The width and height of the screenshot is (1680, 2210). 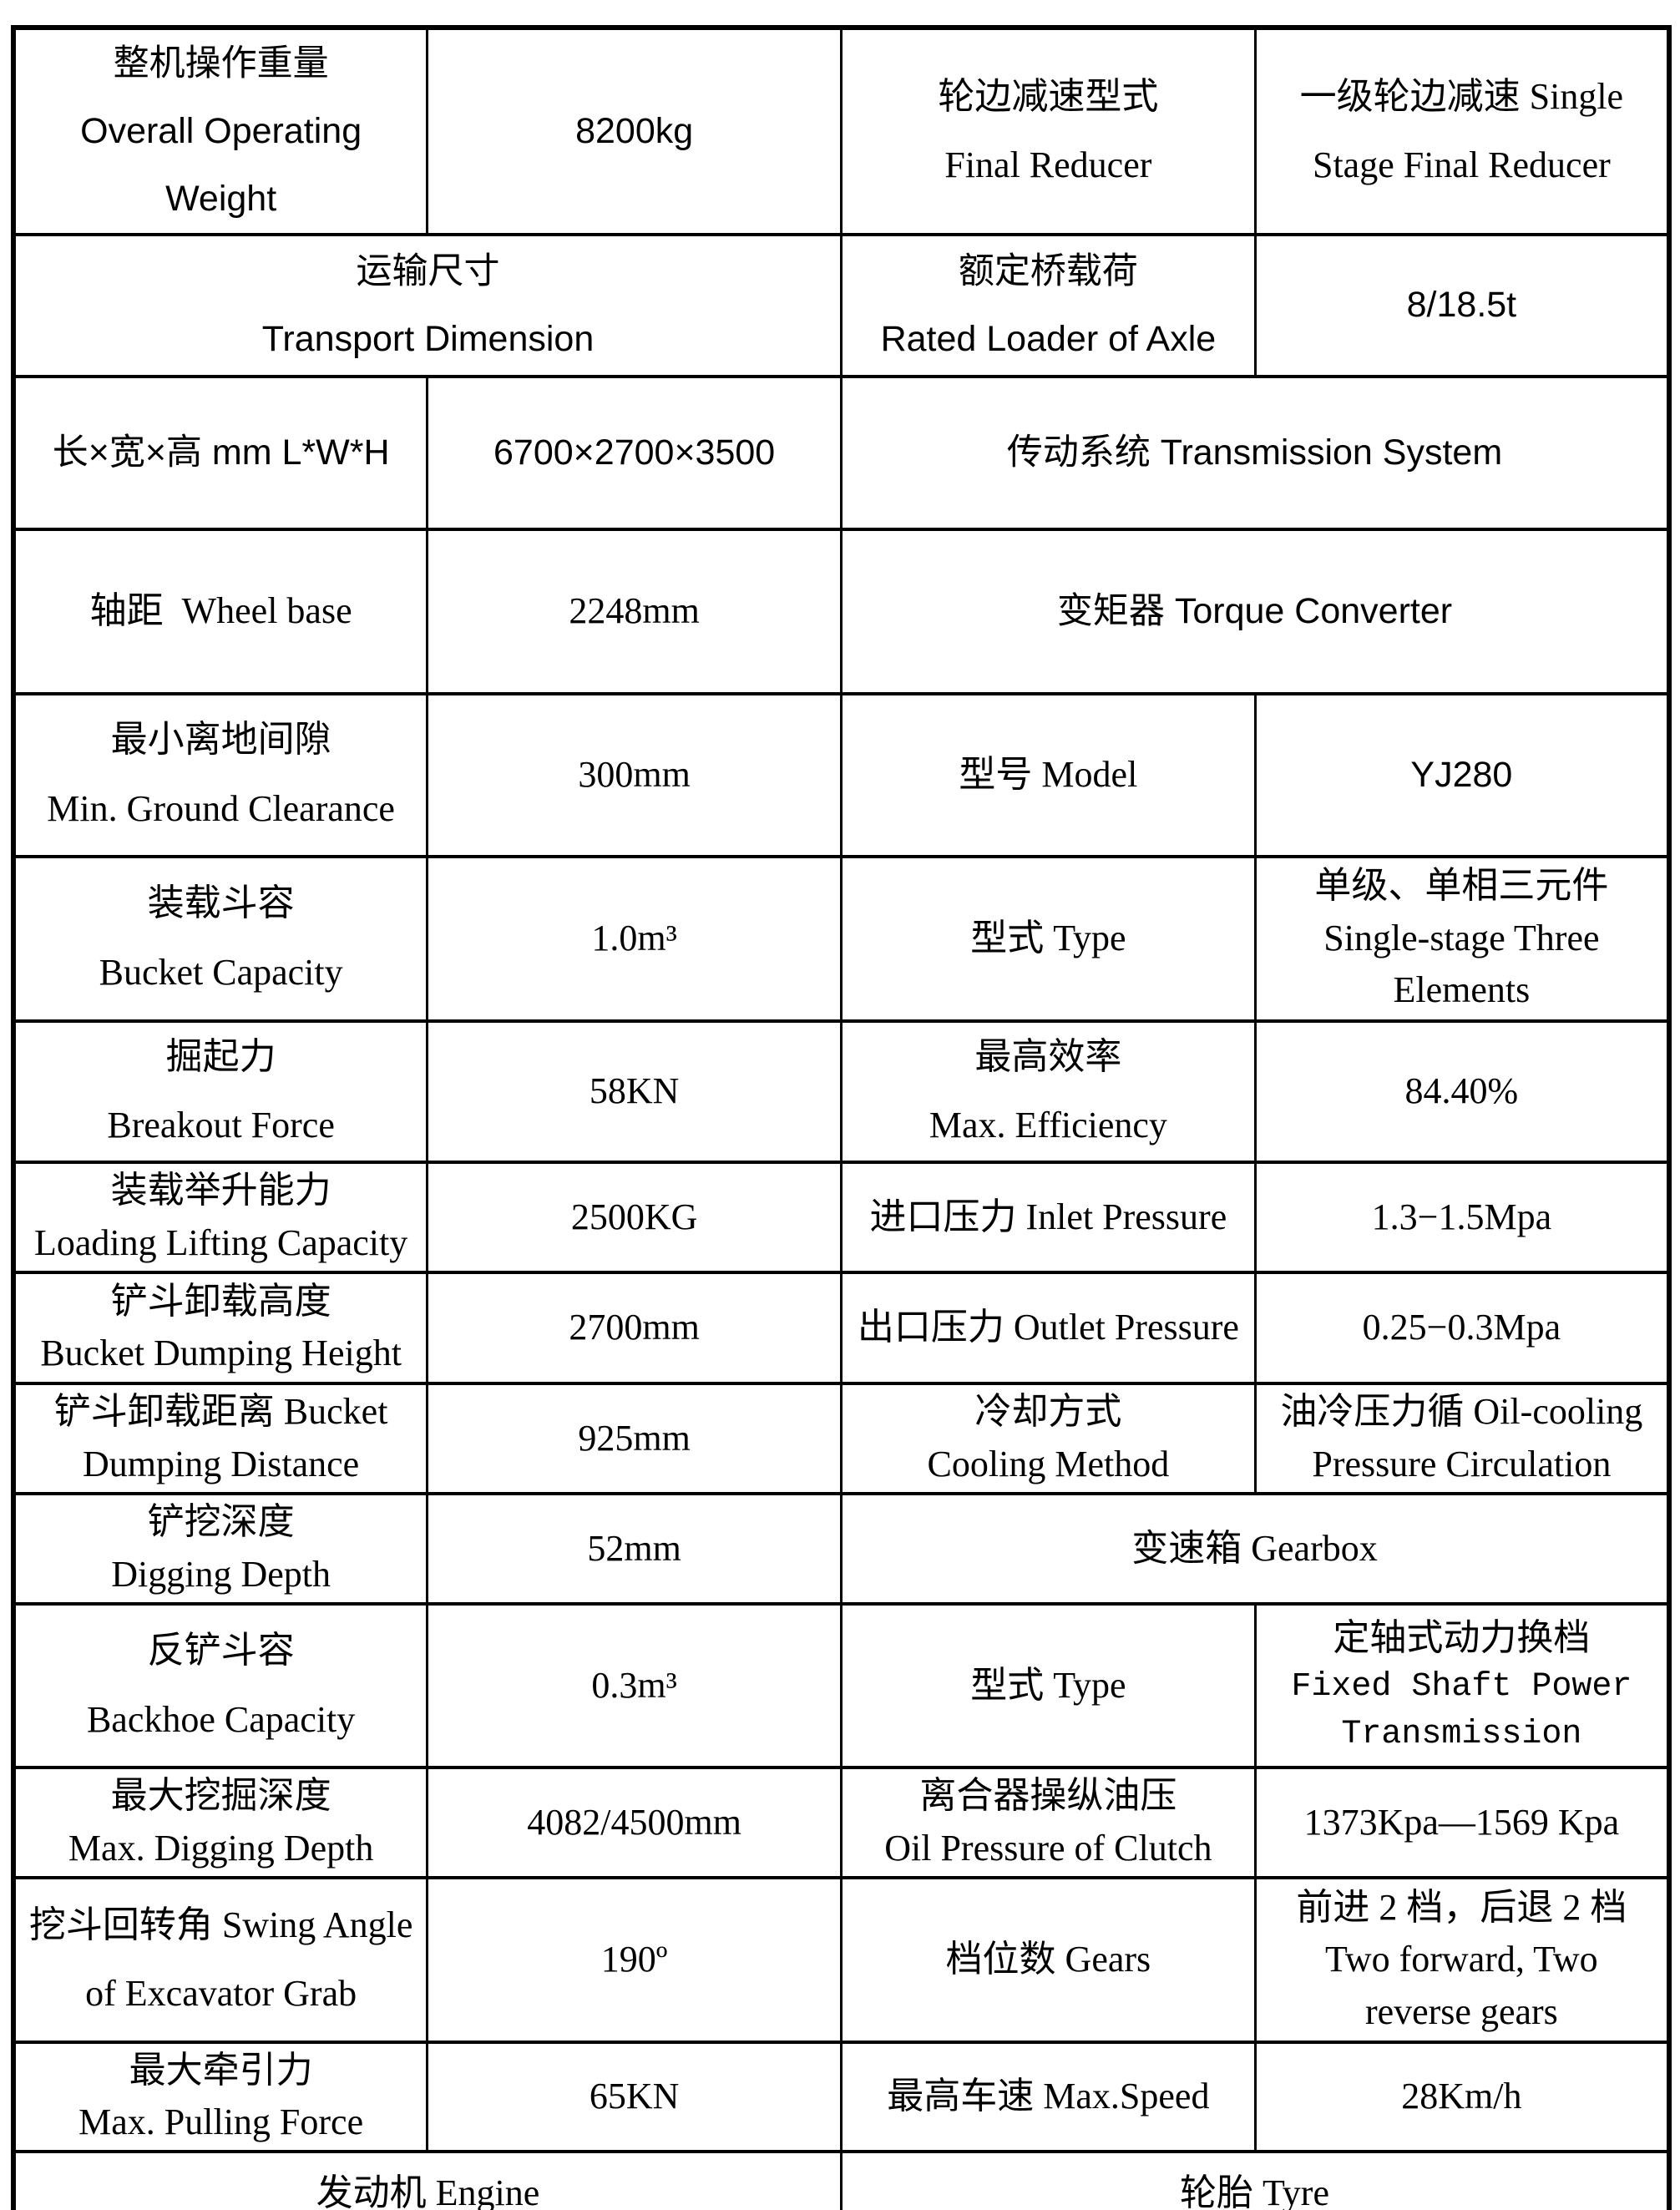 What do you see at coordinates (1462, 1637) in the screenshot?
I see `value-line: 定轴式动力换档` at bounding box center [1462, 1637].